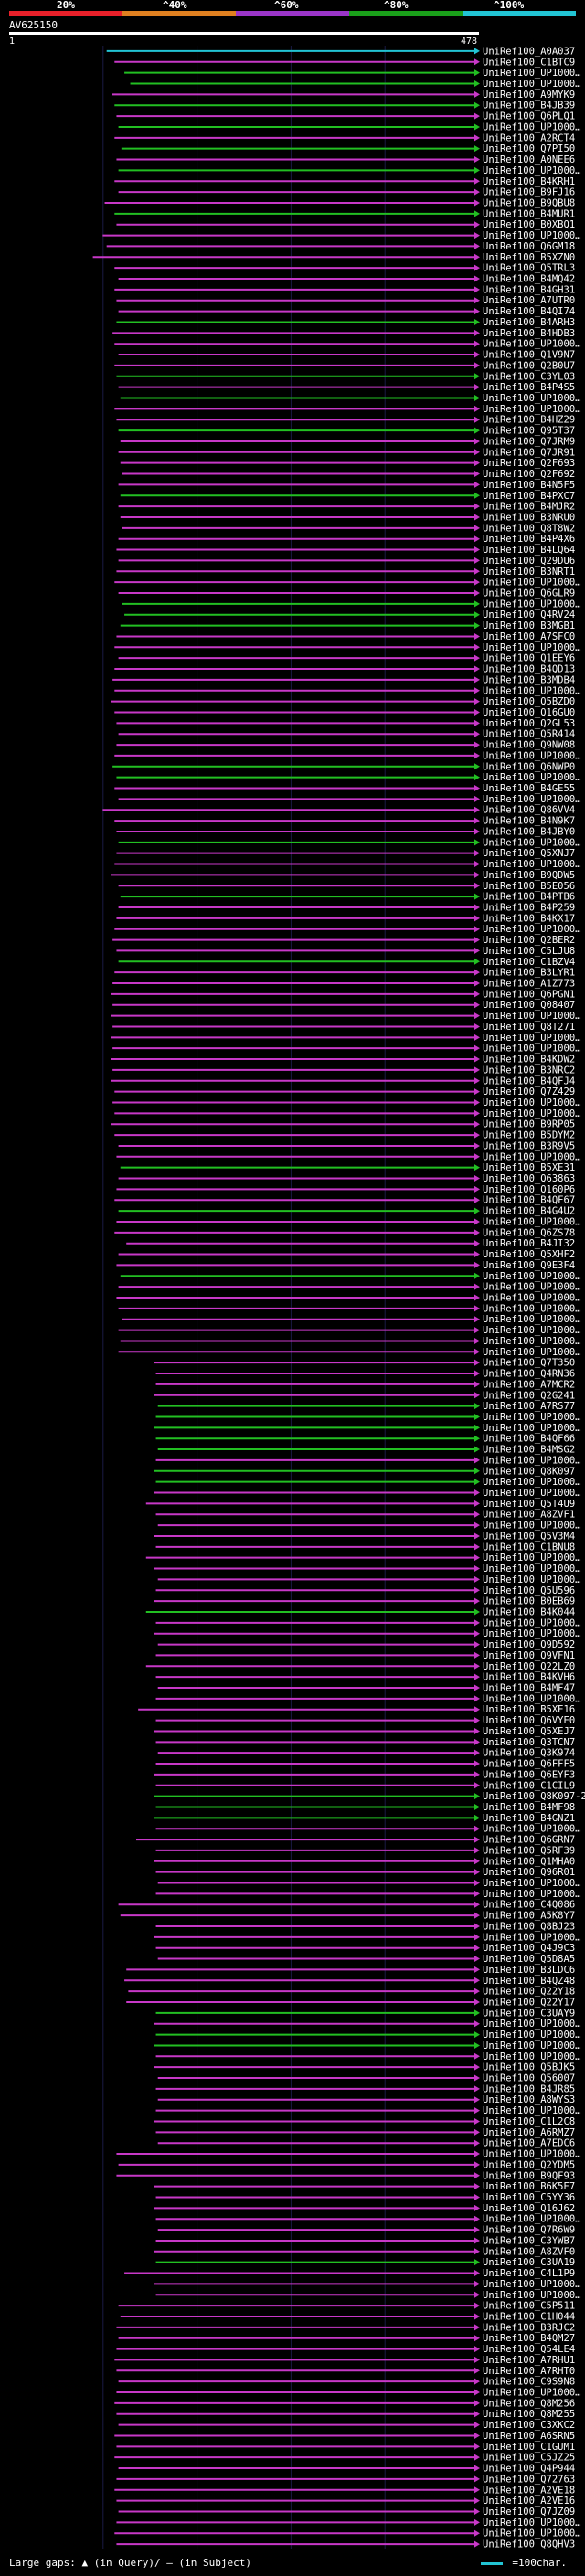  I want to click on hit-label: UniRef100_A5K8Y7, so click(529, 1916).